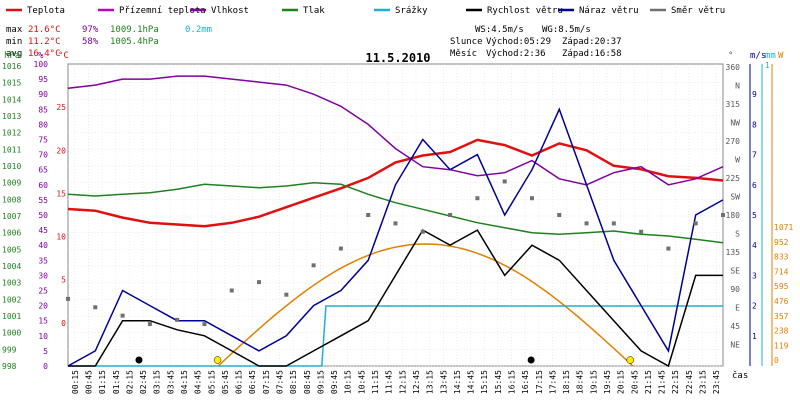 The image size is (800, 400). Describe the element at coordinates (566, 30) in the screenshot. I see `wind-wg: WG:8.5m/s` at that location.